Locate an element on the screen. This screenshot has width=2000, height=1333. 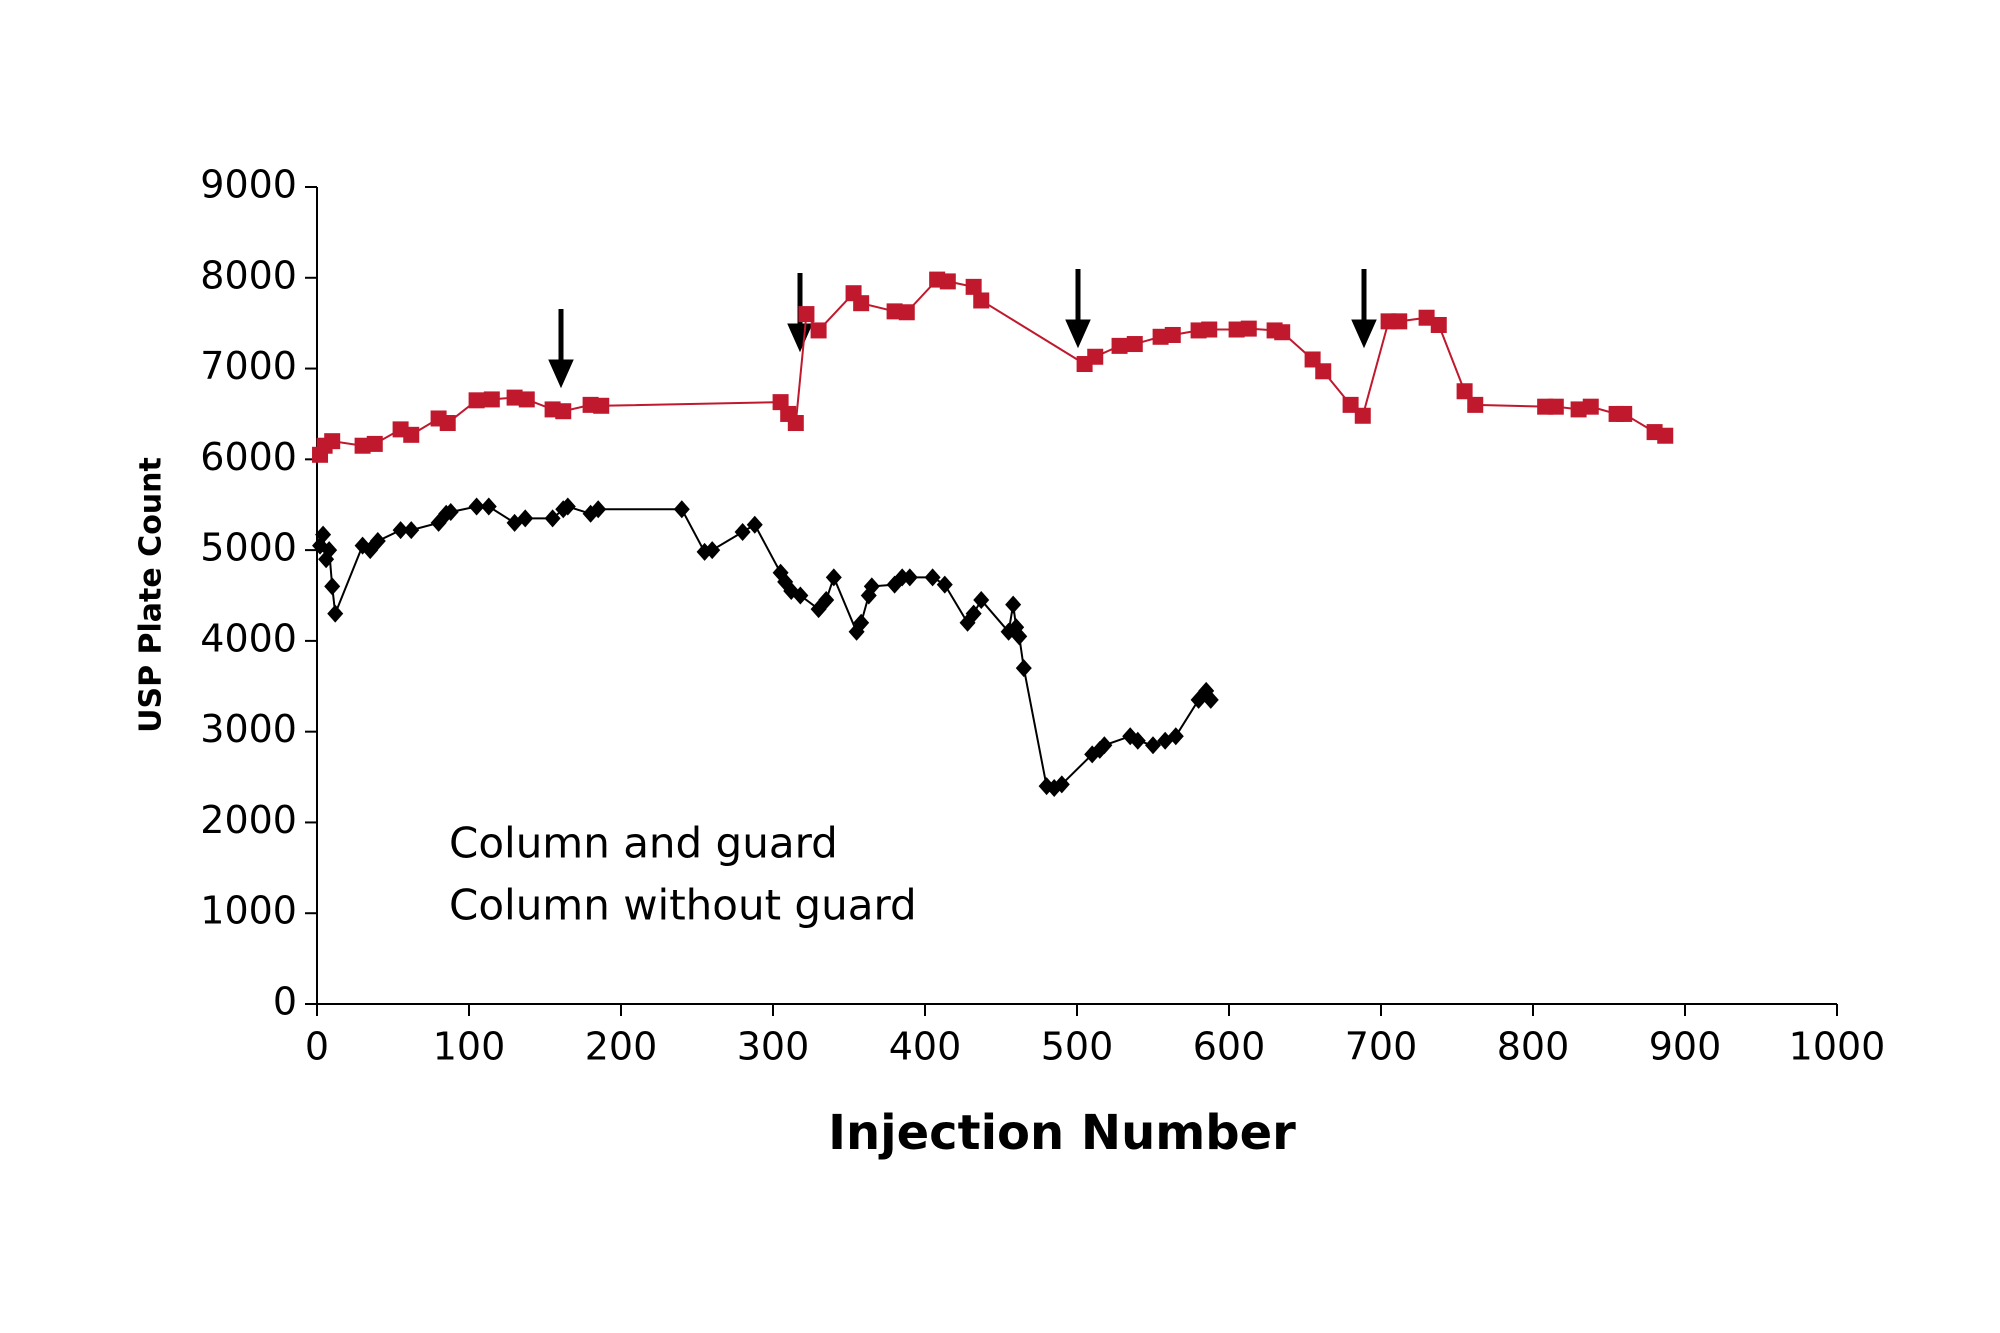
x-tick-label: 600 is located at coordinates (1229, 1047).